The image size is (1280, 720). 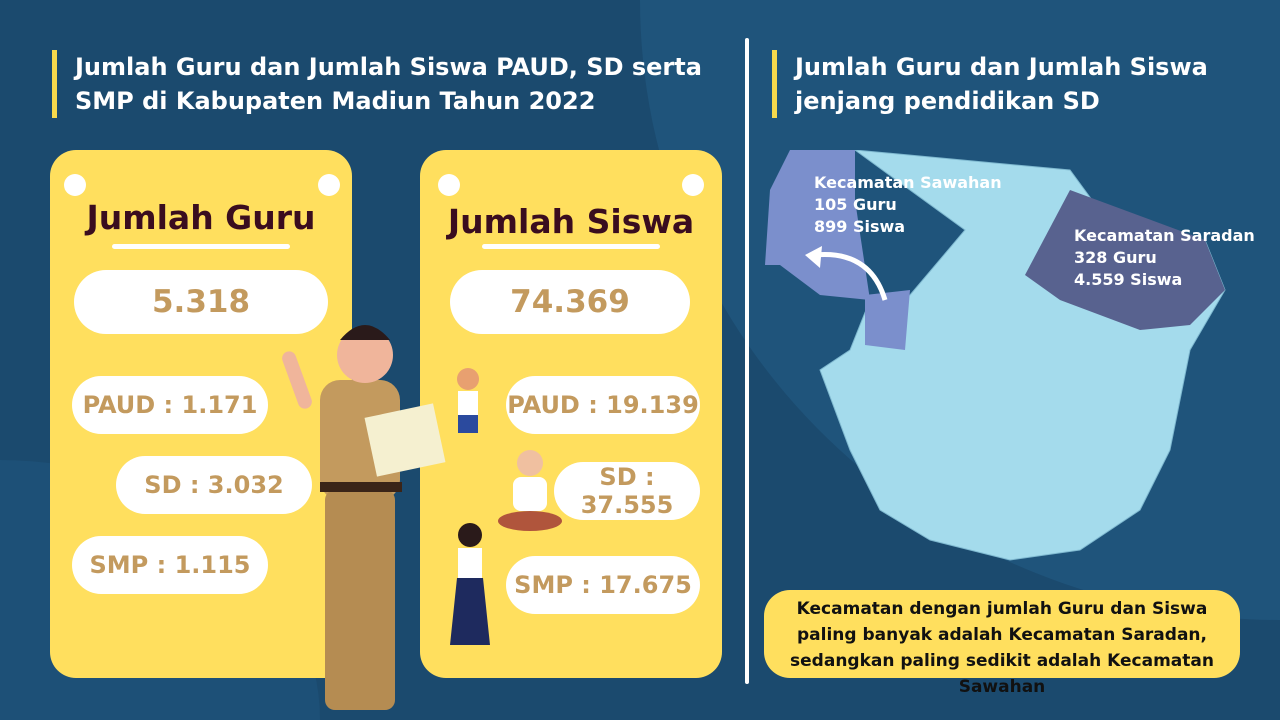 What do you see at coordinates (468, 400) in the screenshot?
I see `child-cheering-illustration` at bounding box center [468, 400].